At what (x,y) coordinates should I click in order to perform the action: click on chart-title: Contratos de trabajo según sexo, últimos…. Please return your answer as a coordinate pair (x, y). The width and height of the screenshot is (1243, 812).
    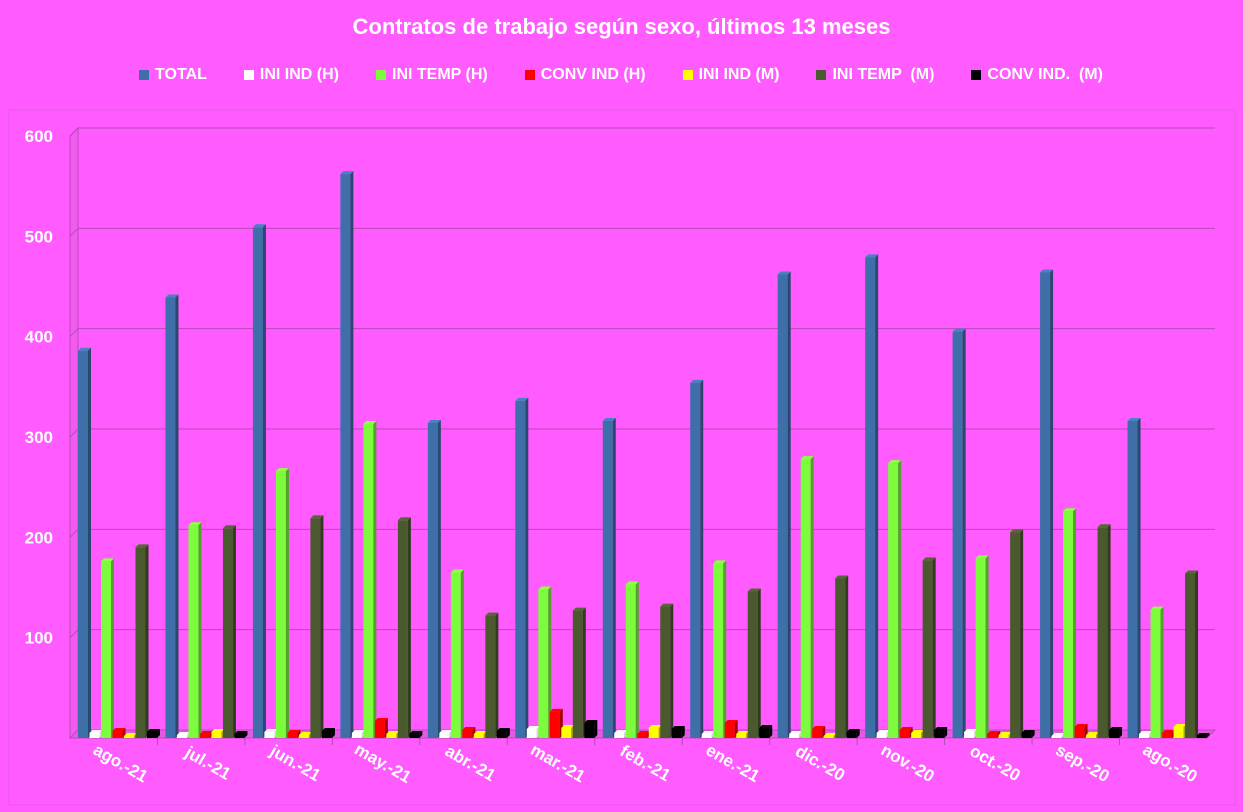
    Looking at the image, I should click on (621, 26).